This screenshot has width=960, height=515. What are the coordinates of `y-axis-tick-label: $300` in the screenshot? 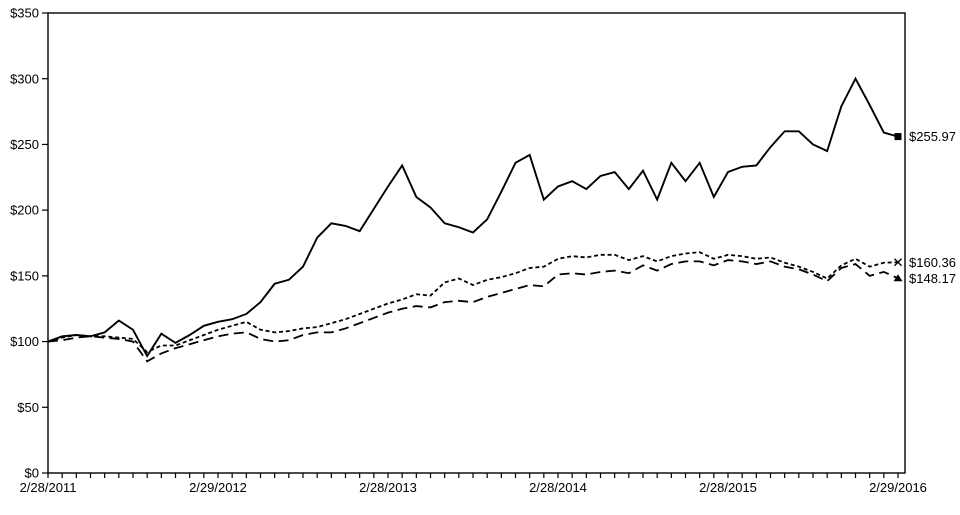 It's located at (24, 78).